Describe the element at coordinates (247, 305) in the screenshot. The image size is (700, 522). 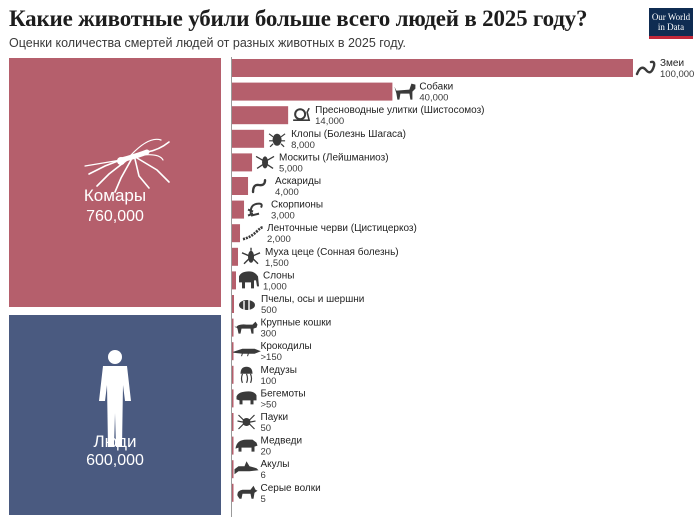
I see `bee-icon` at that location.